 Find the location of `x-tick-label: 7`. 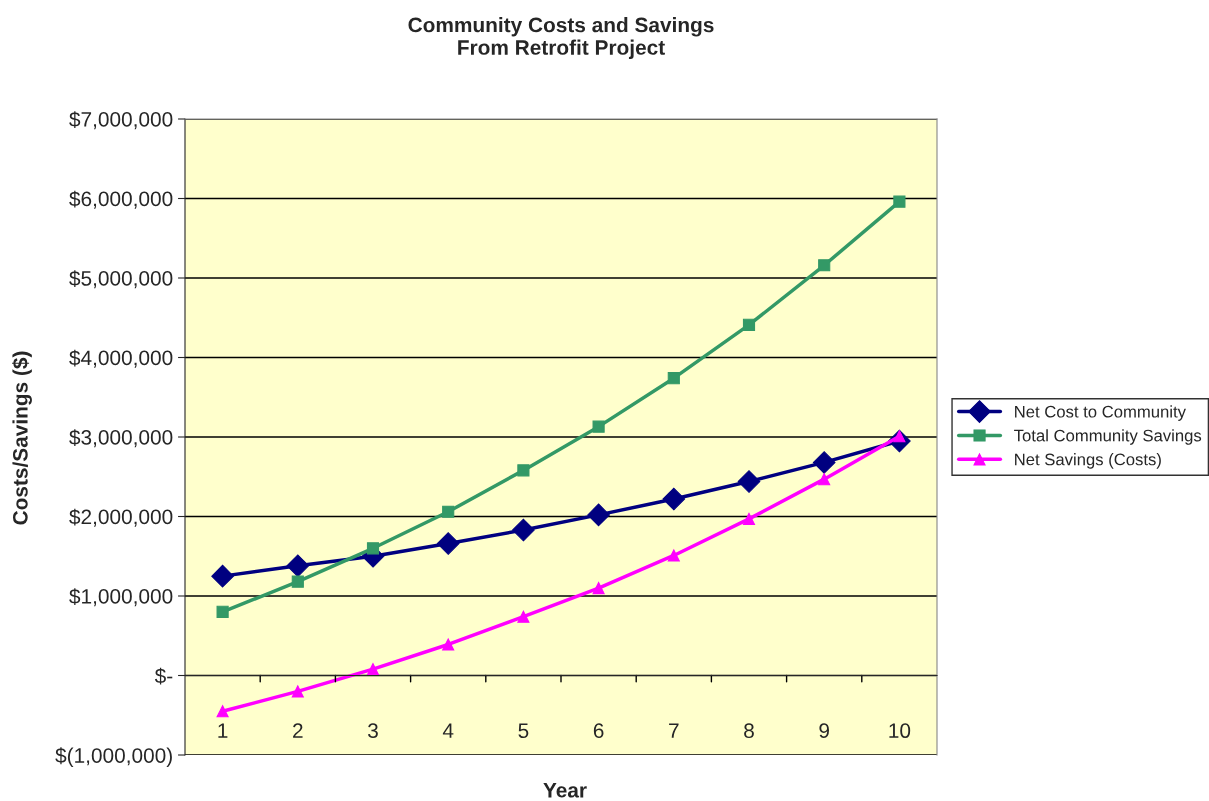

x-tick-label: 7 is located at coordinates (674, 730).